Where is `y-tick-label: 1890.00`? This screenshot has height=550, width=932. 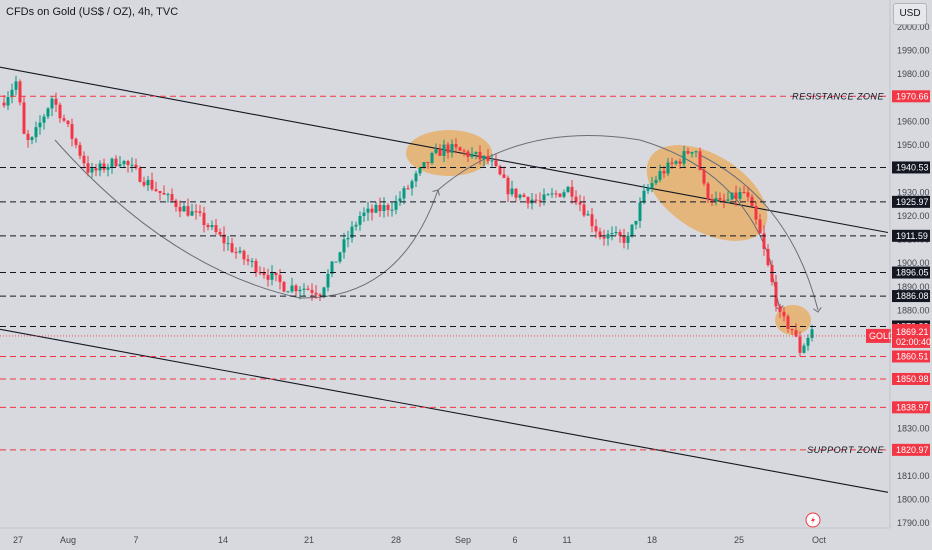
y-tick-label: 1890.00 is located at coordinates (913, 287).